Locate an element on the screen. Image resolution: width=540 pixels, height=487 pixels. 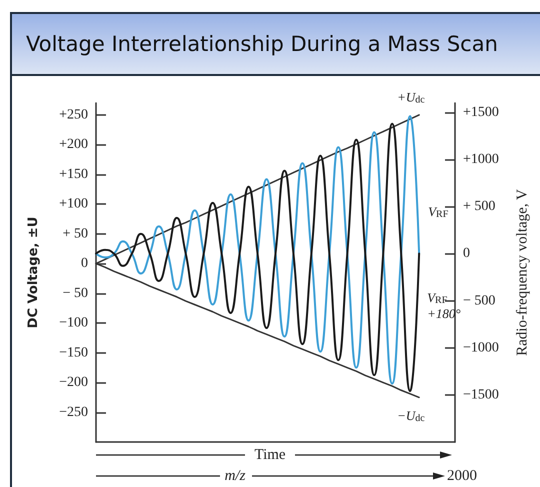
y-tick-label: − 50 is located at coordinates (75, 293).